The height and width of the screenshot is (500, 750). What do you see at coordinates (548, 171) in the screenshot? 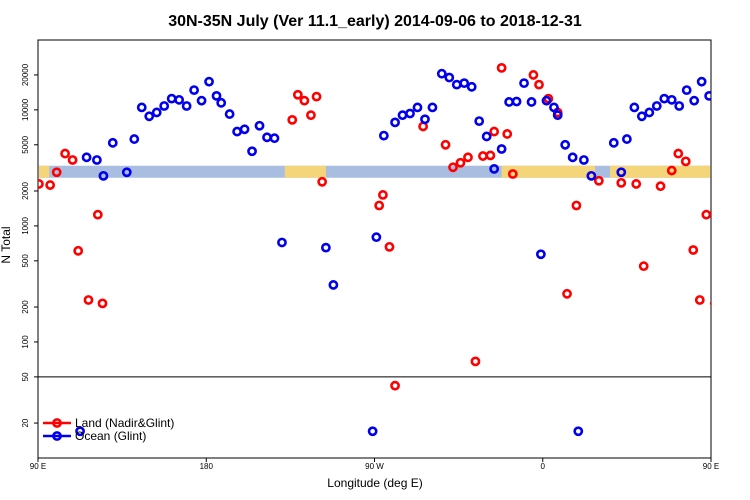
I see `land-segment` at bounding box center [548, 171].